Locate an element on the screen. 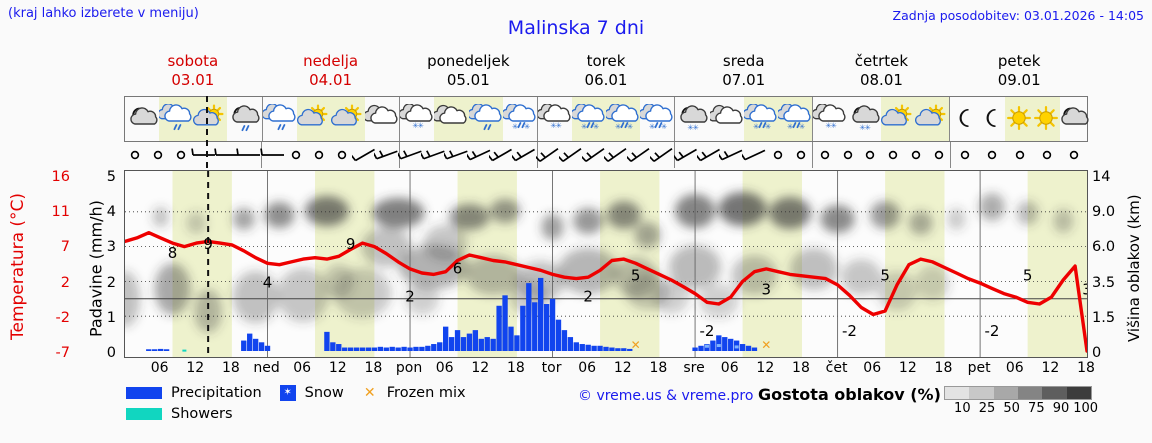 The height and width of the screenshot is (443, 1152). icon-day-group-5: ✳ ✳ ✳ ✳ ✳ ✳ is located at coordinates (744, 119).